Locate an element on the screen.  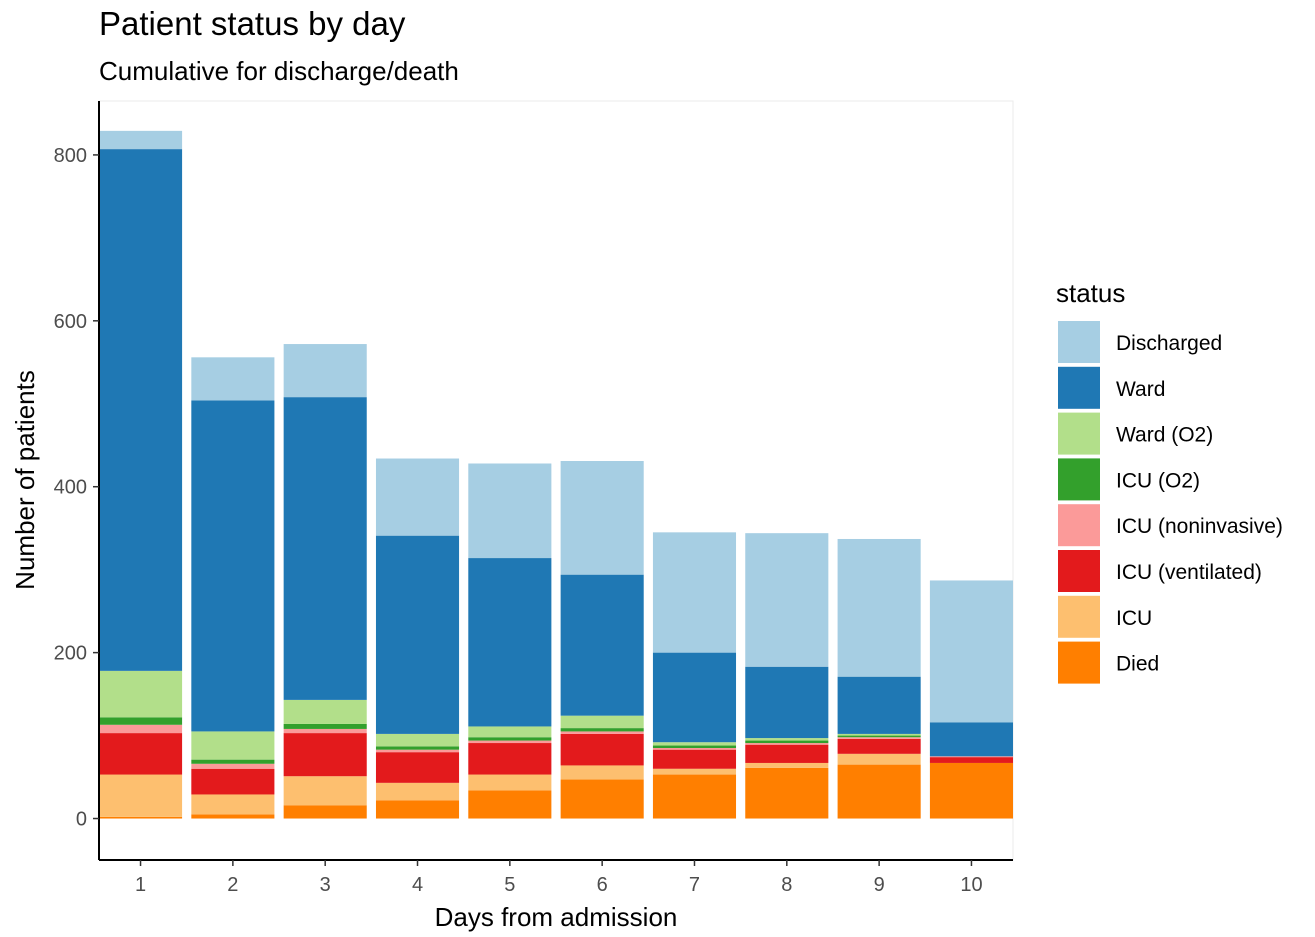
bar-day-7-ward is located at coordinates (694, 697).